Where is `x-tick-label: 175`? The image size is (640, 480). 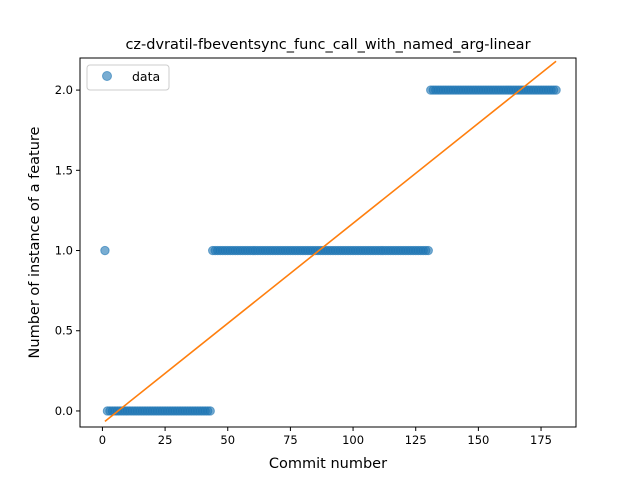
x-tick-label: 175 is located at coordinates (541, 440).